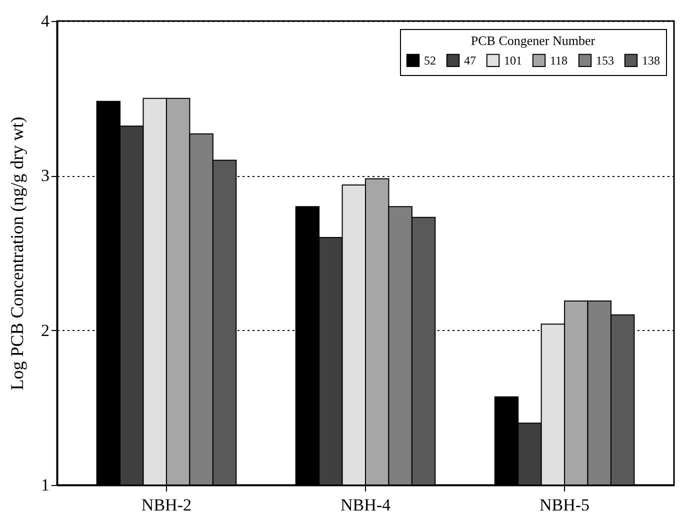  Describe the element at coordinates (366, 505) in the screenshot. I see `x-tick-label: NBH-4` at that location.